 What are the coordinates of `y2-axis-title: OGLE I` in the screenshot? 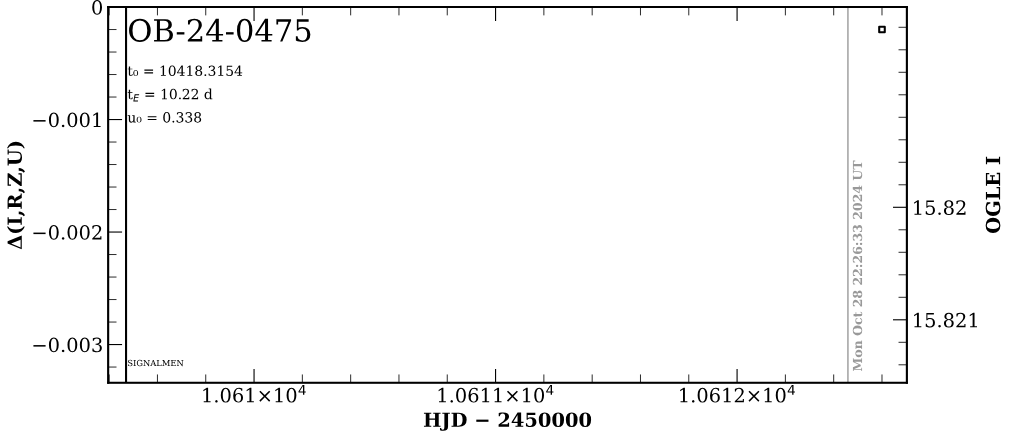 It's located at (993, 195).